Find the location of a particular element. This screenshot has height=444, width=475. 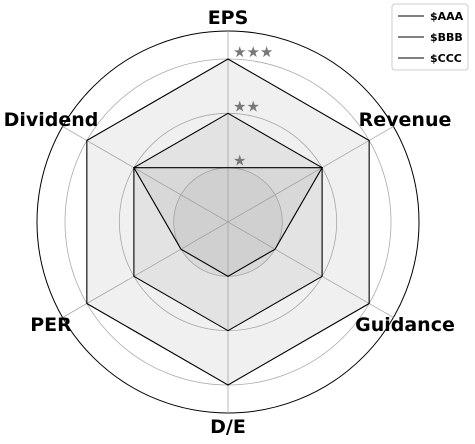

legend: $AAA $BBB $CCC is located at coordinates (430, 37).